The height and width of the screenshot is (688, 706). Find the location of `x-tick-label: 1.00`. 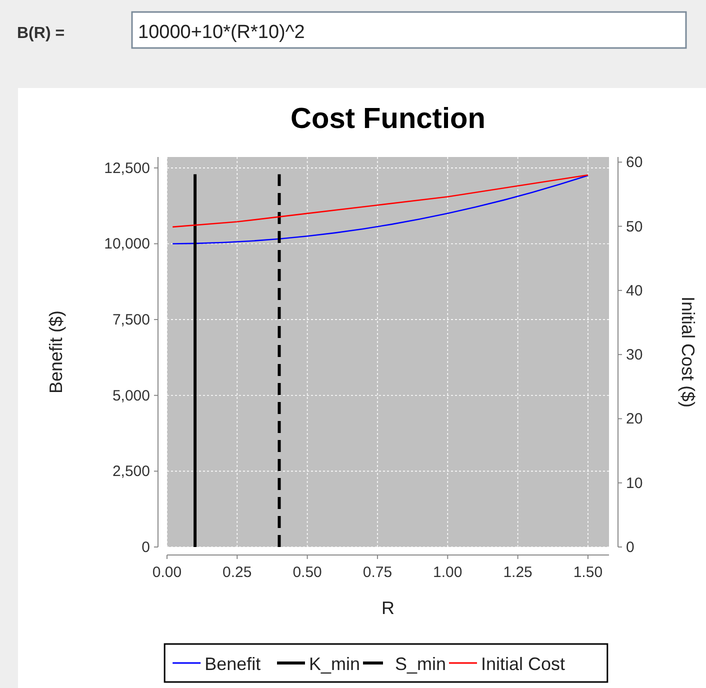

x-tick-label: 1.00 is located at coordinates (447, 572).